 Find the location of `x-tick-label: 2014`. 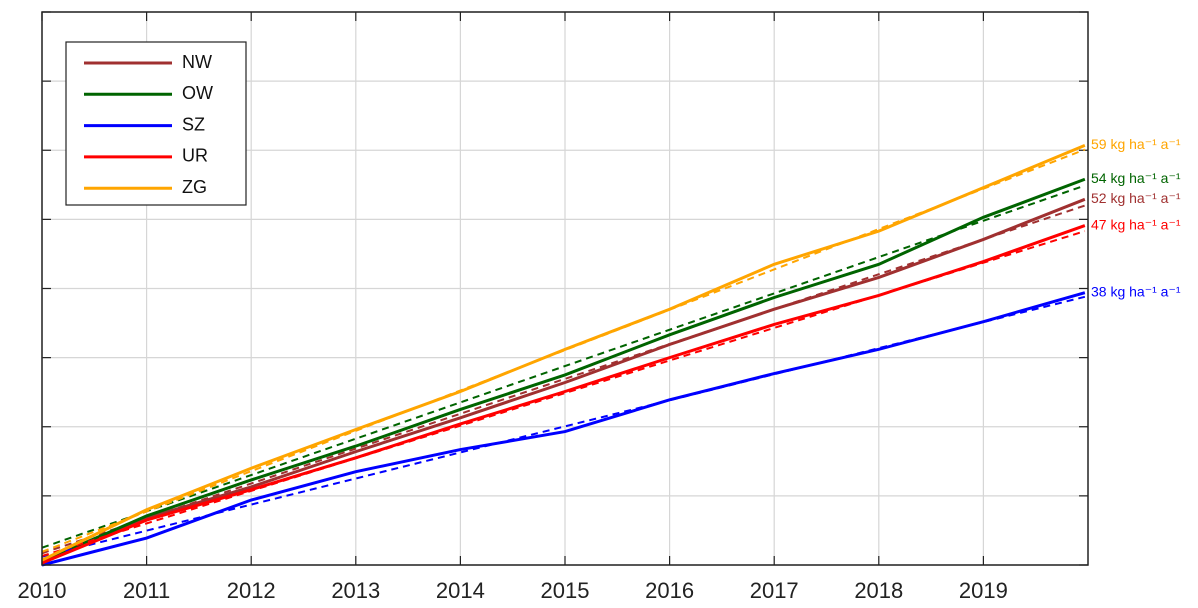

x-tick-label: 2014 is located at coordinates (460, 590).